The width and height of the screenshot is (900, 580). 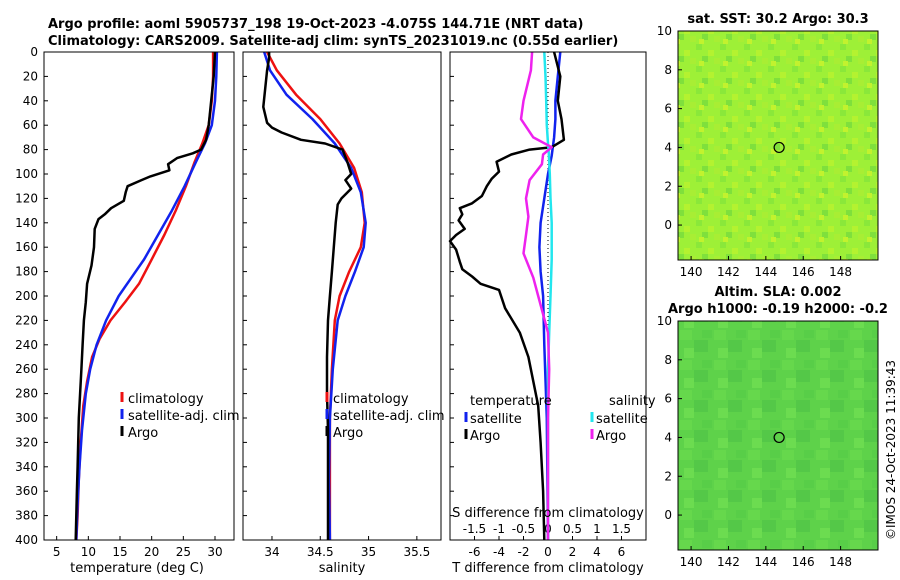 What do you see at coordinates (30, 101) in the screenshot?
I see `y-tick-label: 40` at bounding box center [30, 101].